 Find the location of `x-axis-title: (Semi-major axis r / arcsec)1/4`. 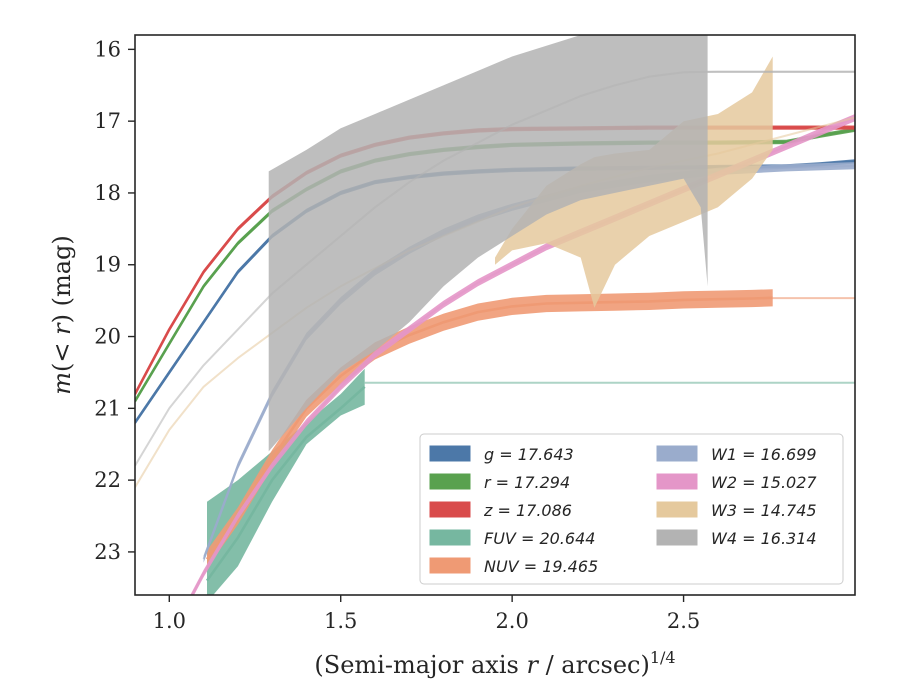

x-axis-title: (Semi-major axis r / arcsec)1/4 is located at coordinates (494, 663).